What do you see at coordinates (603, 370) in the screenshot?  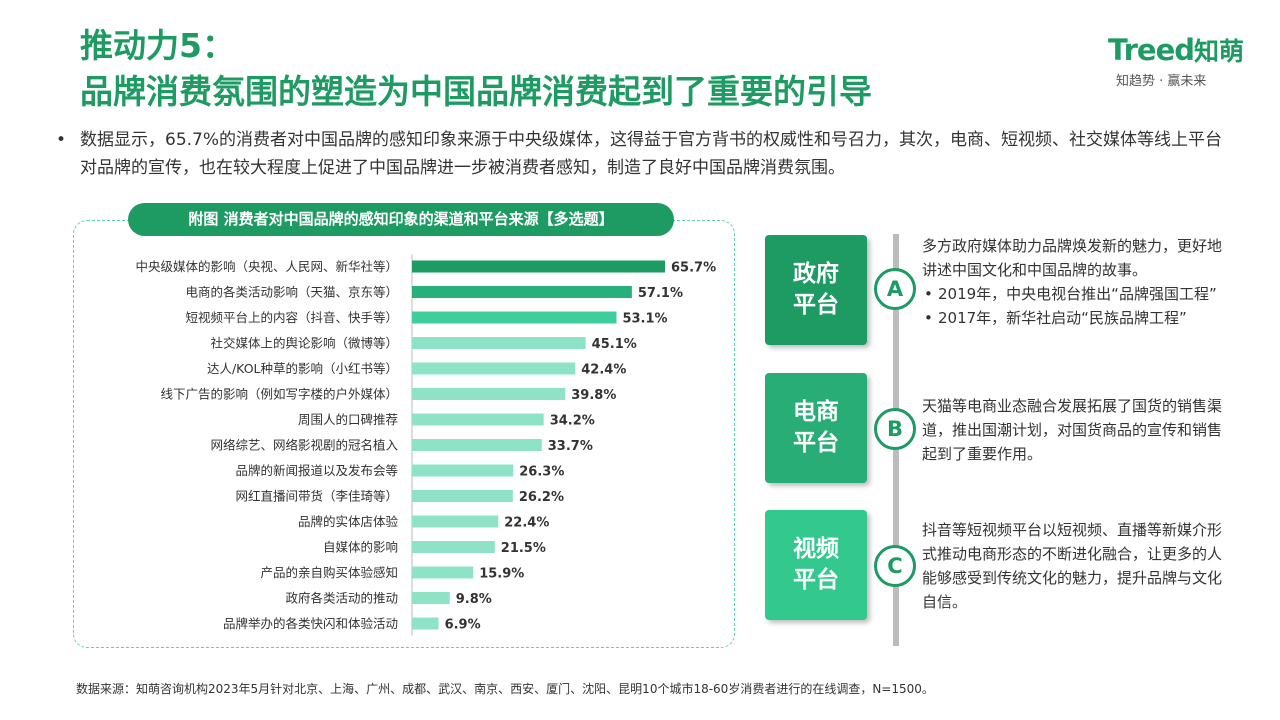 I see `value-label: 42.4%` at bounding box center [603, 370].